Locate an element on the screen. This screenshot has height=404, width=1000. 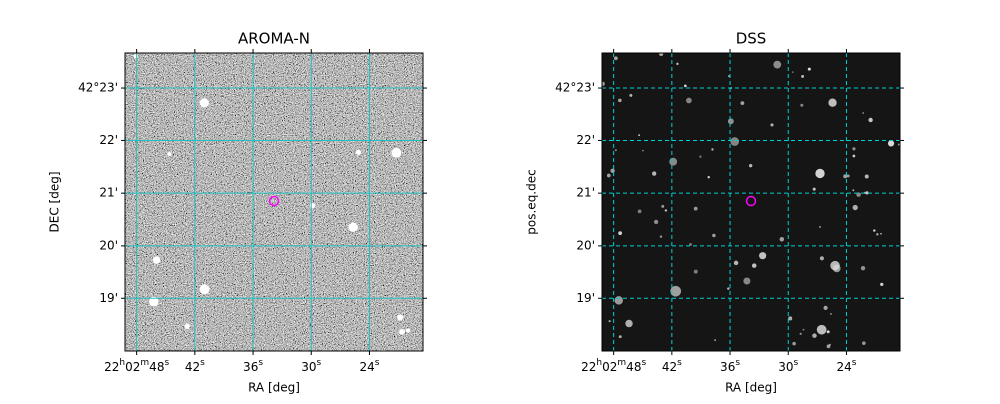
y-axis-label: pos.eq.dec is located at coordinates (532, 201).